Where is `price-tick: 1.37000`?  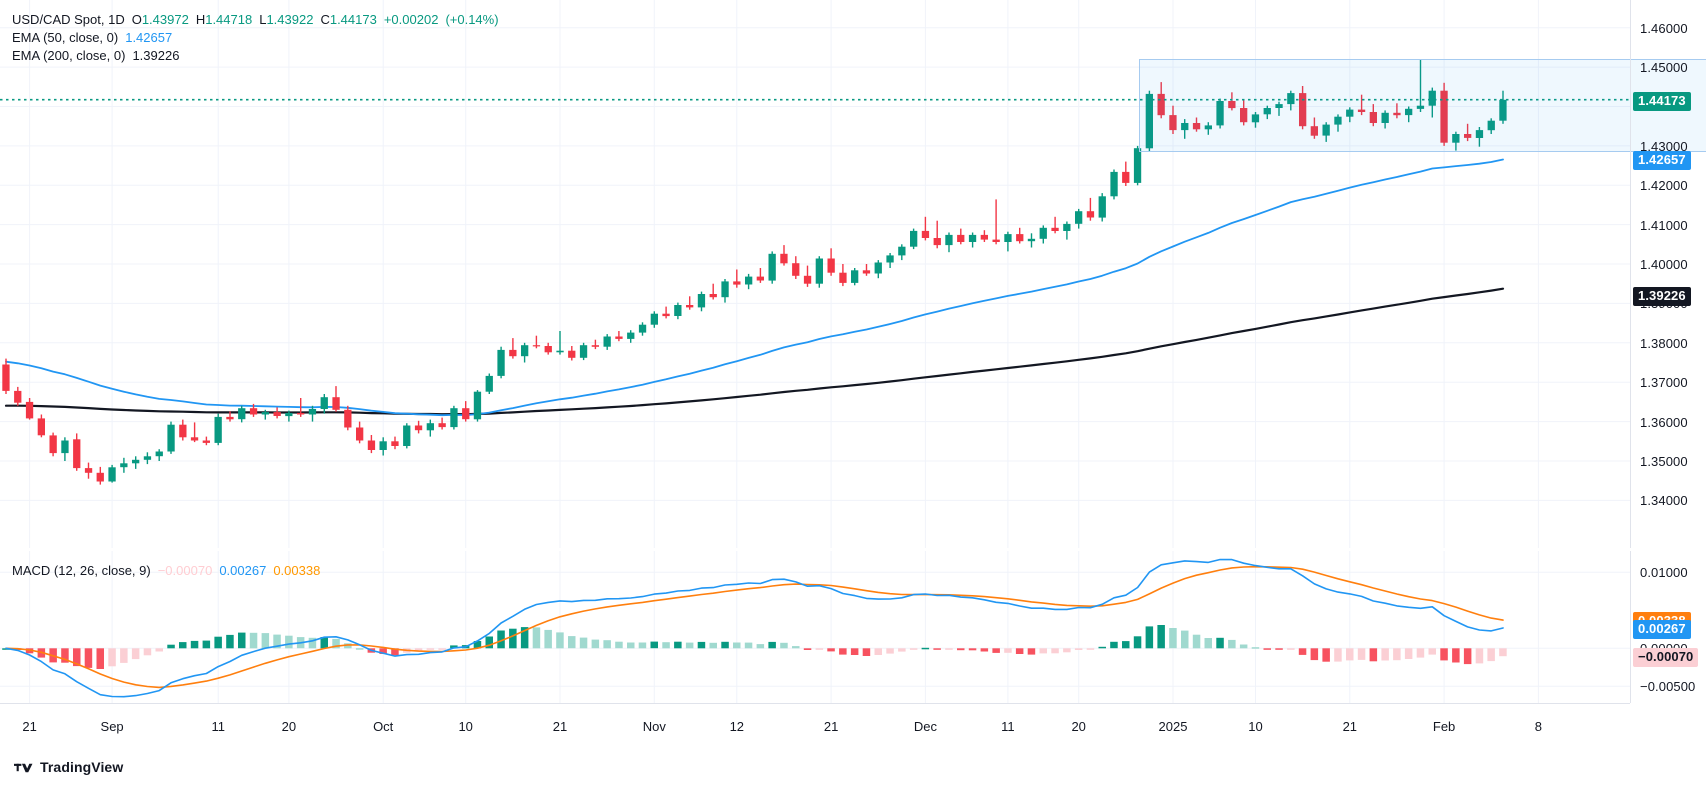 price-tick: 1.37000 is located at coordinates (1664, 383).